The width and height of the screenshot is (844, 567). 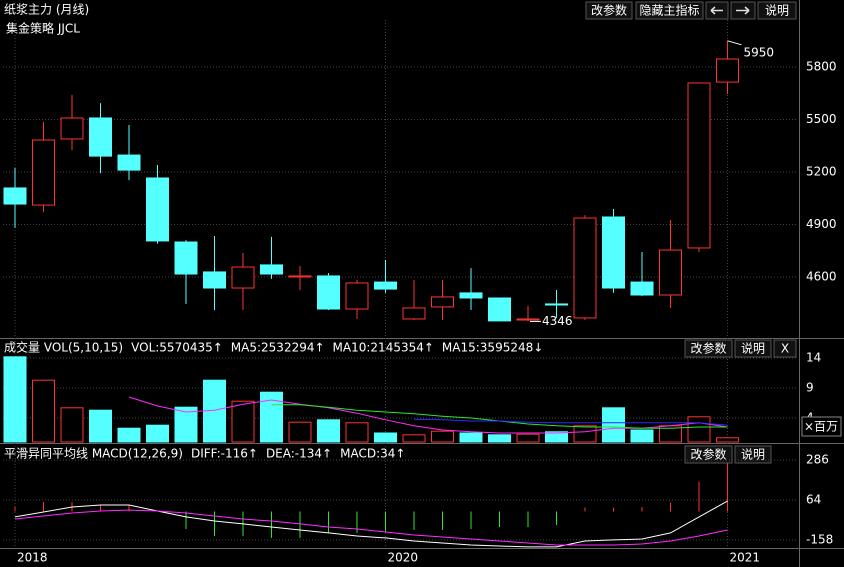 What do you see at coordinates (278, 348) in the screenshot?
I see `legend-entry: MA5:2532294↑` at bounding box center [278, 348].